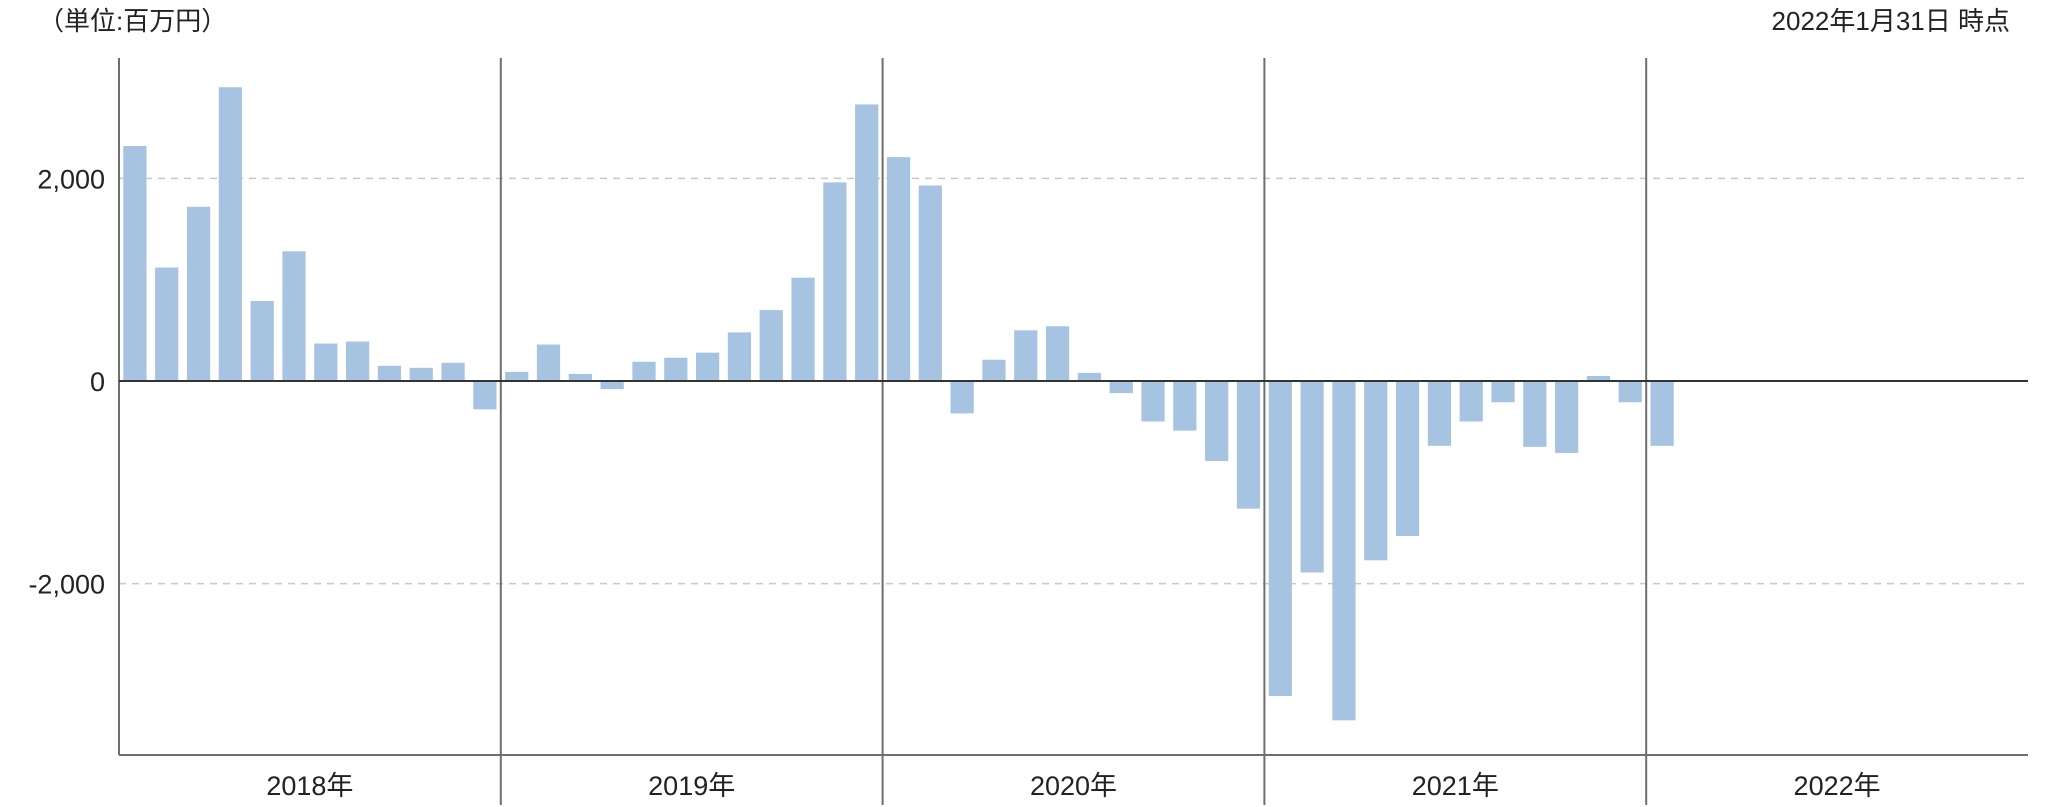  What do you see at coordinates (66, 585) in the screenshot?
I see `y-tick-label: -2,000` at bounding box center [66, 585].